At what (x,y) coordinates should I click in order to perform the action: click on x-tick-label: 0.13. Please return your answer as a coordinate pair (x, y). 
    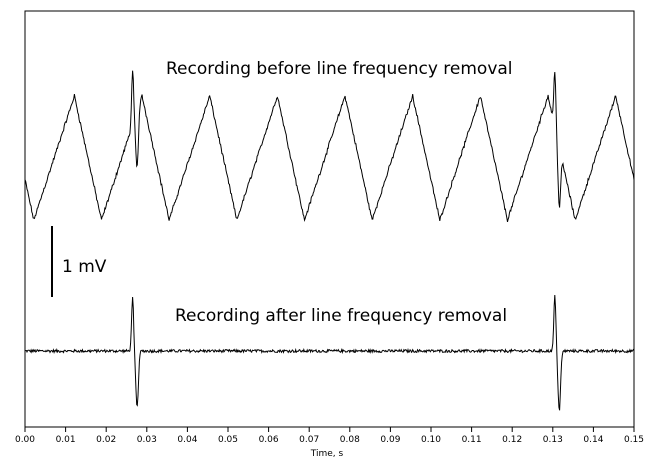
    Looking at the image, I should click on (553, 440).